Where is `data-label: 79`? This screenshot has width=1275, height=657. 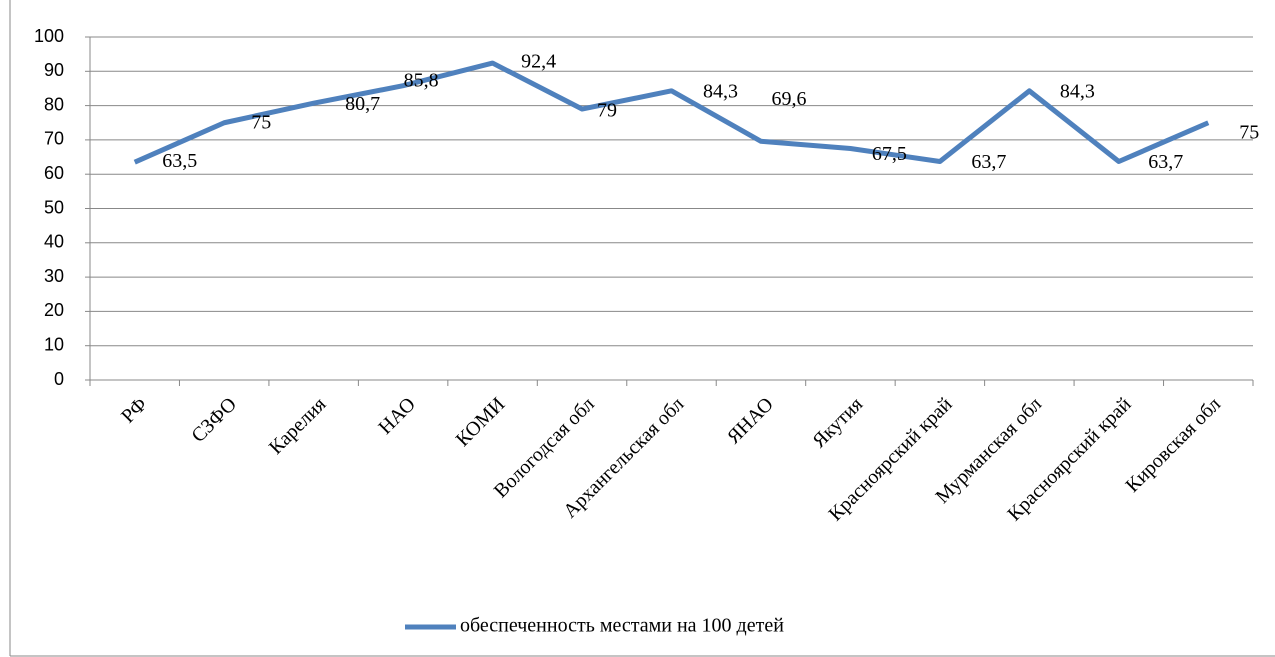
data-label: 79 is located at coordinates (607, 111).